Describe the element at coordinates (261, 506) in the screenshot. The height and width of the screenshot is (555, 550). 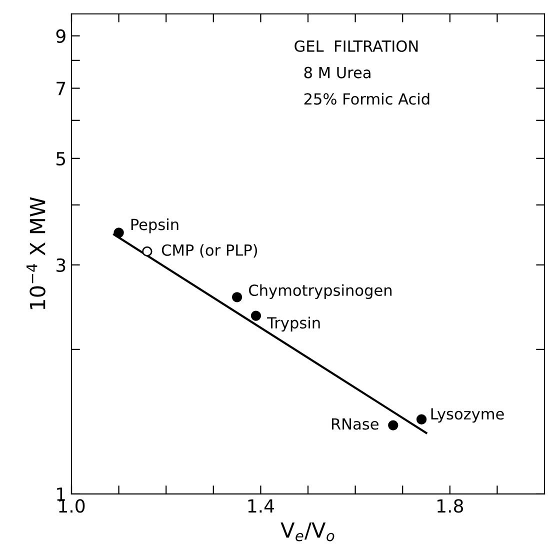
I see `x-tick-label: 1.4` at that location.